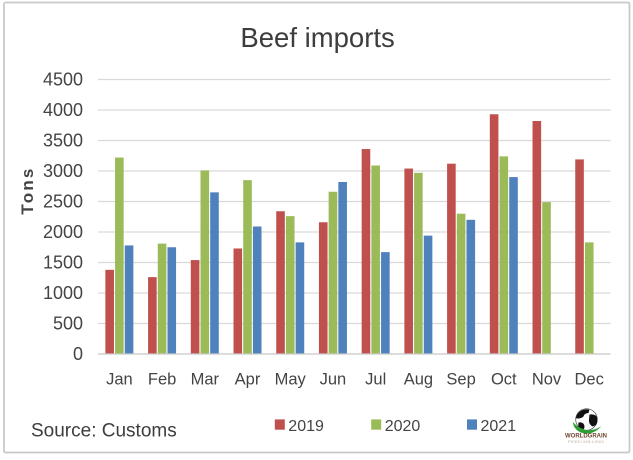 The height and width of the screenshot is (460, 633). Describe the element at coordinates (418, 380) in the screenshot. I see `svg-text: Aug` at that location.